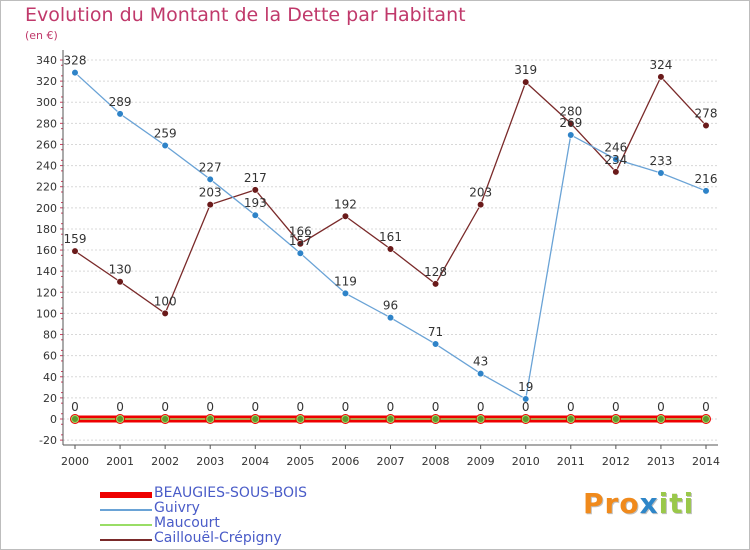 The height and width of the screenshot is (550, 750). I want to click on x-tick-label: 2005, so click(300, 461).